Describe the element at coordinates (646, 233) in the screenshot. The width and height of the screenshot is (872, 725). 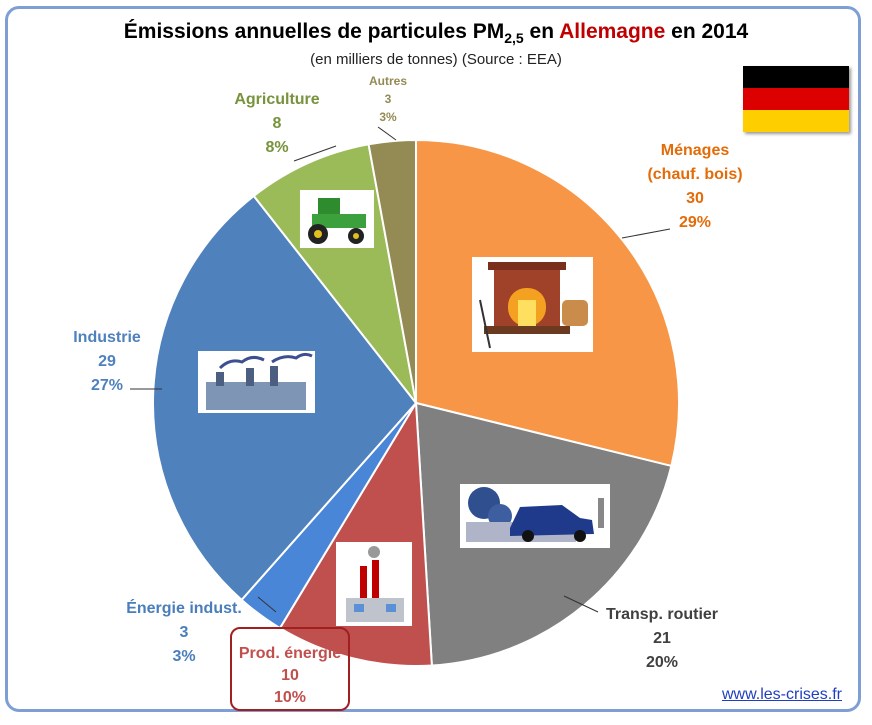
I see `leader-line-menages` at that location.